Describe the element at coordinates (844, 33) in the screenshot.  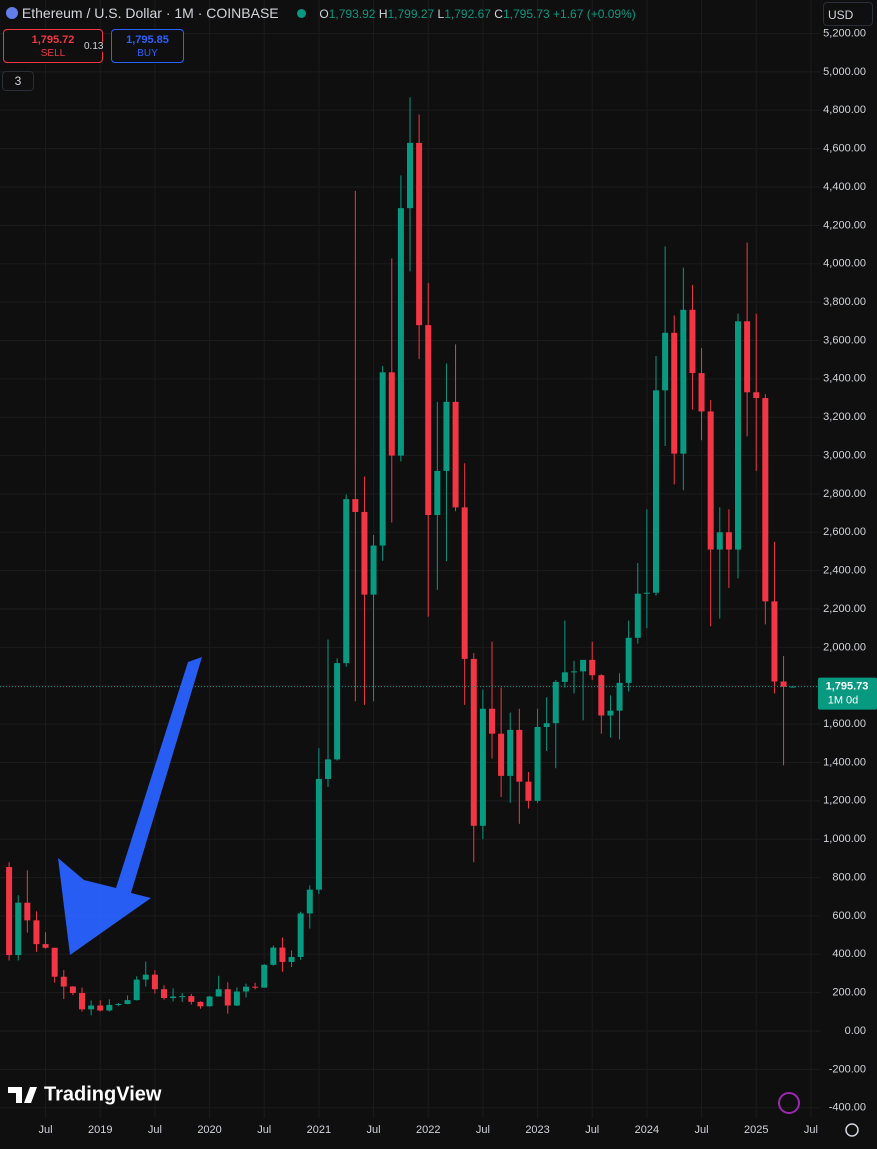
I see `y-tick-label: 5,200.00` at that location.